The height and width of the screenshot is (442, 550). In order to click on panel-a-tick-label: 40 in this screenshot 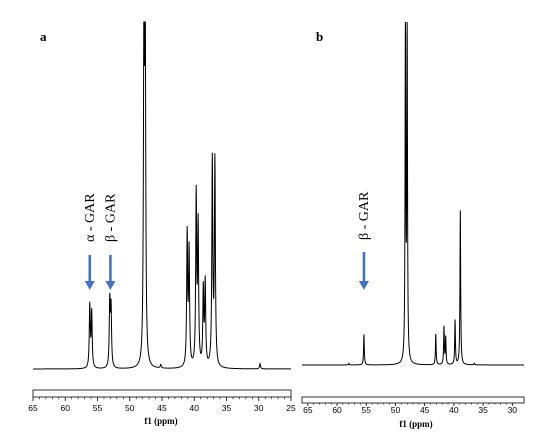, I will do `click(195, 408)`.